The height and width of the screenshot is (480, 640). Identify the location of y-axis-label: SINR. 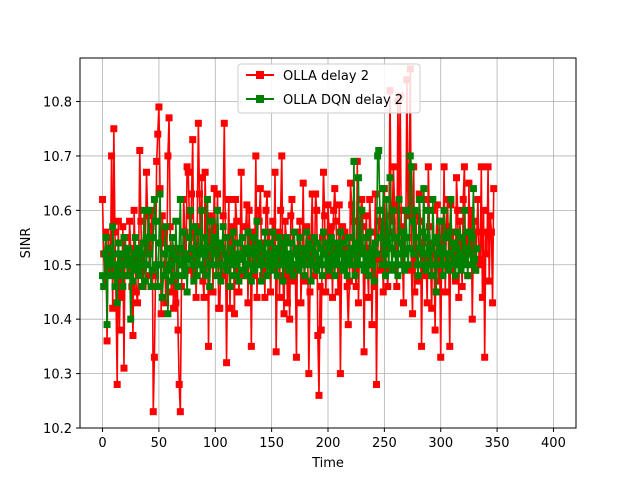
(26, 243).